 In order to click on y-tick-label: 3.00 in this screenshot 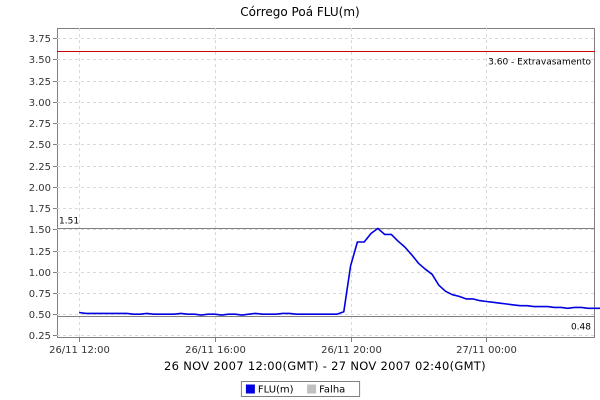, I will do `click(40, 103)`.